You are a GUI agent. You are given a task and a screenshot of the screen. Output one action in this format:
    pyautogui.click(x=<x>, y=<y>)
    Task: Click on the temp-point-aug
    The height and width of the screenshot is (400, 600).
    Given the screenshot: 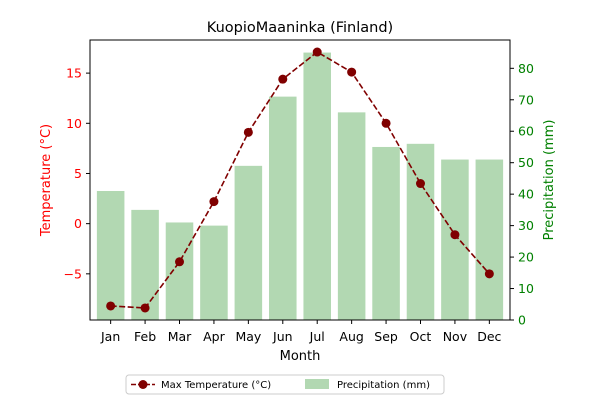 What is the action you would take?
    pyautogui.click(x=352, y=72)
    